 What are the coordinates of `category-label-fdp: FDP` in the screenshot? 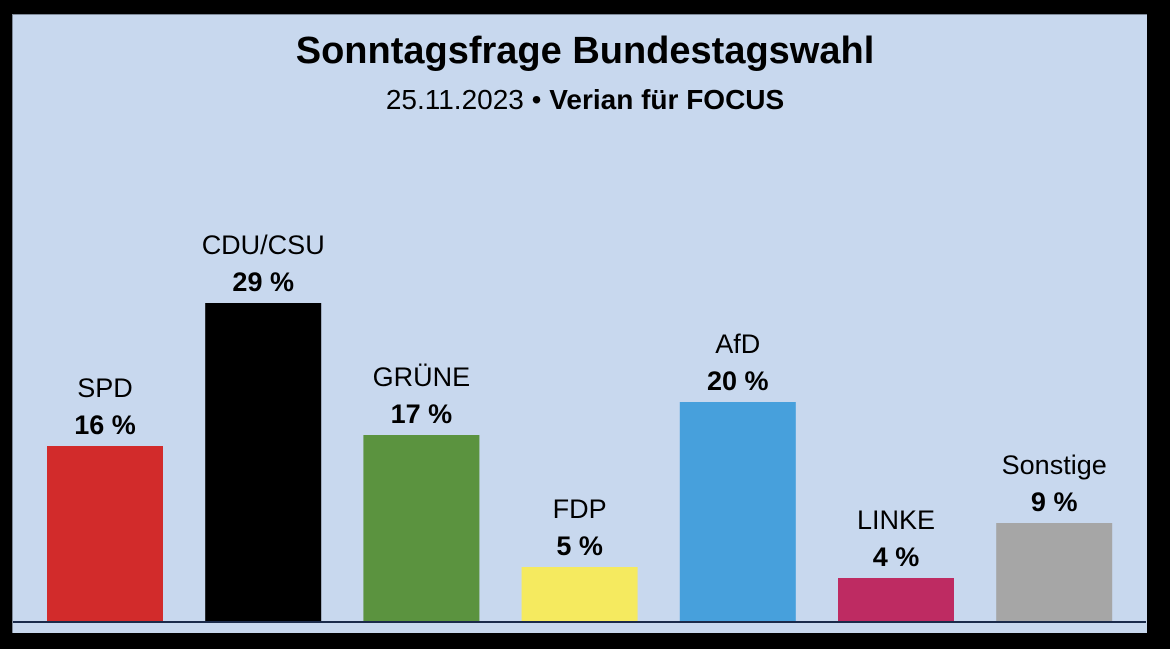 It's located at (580, 509).